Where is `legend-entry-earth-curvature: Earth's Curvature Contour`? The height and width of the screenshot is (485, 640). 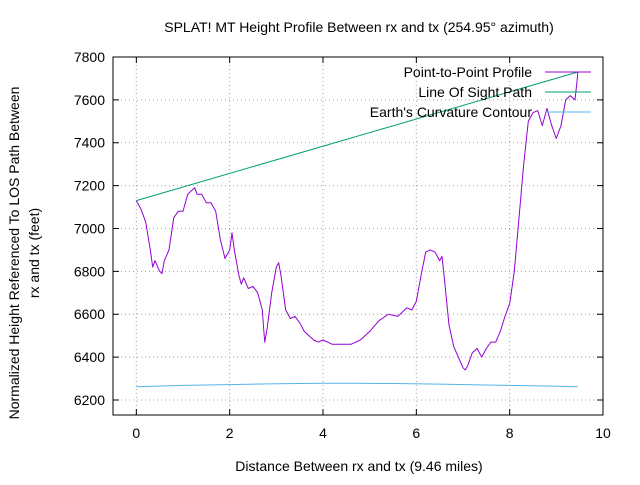 legend-entry-earth-curvature: Earth's Curvature Contour is located at coordinates (480, 112).